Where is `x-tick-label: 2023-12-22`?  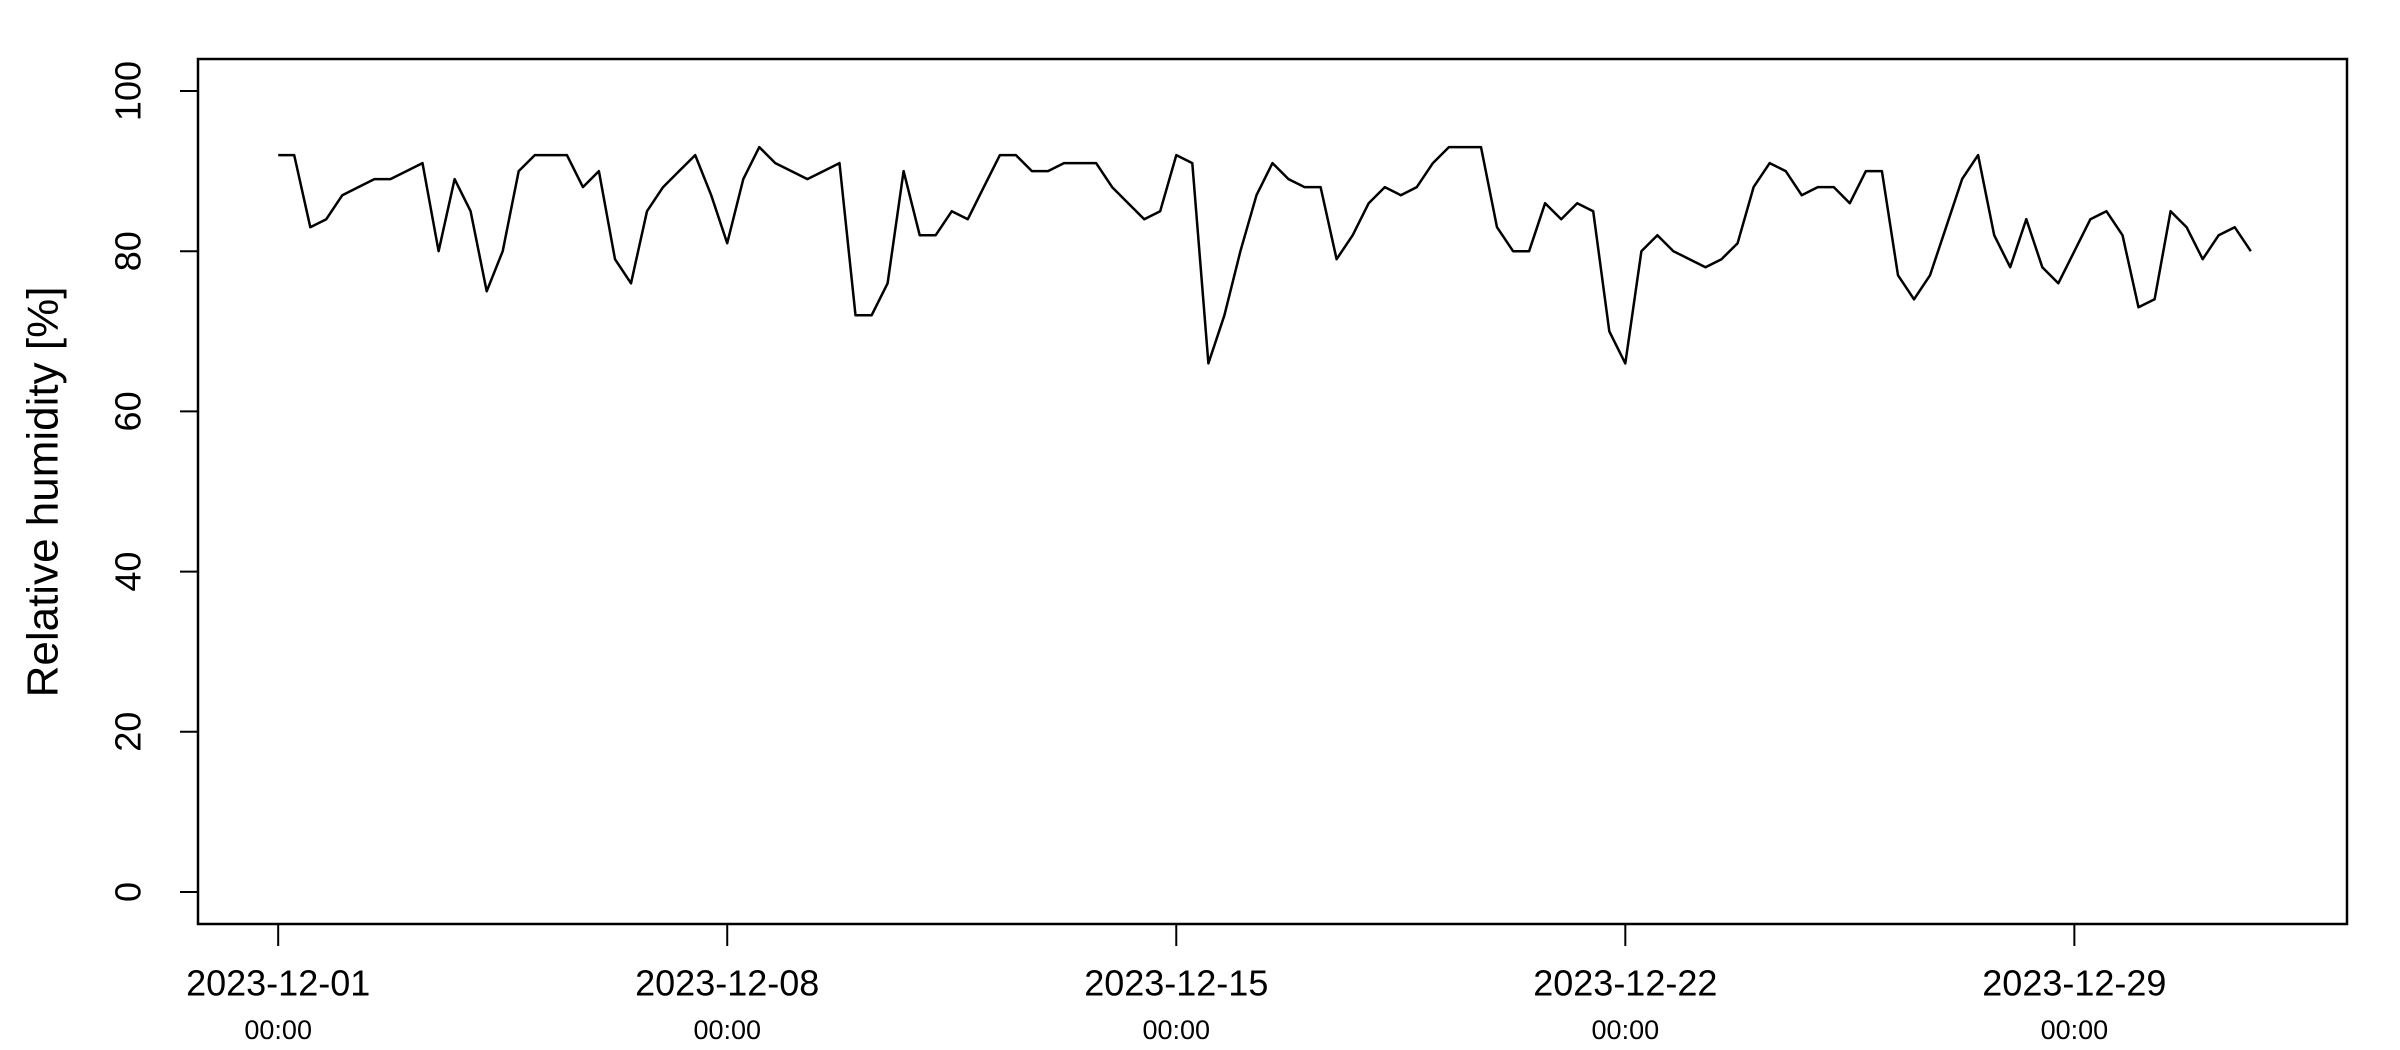 x-tick-label: 2023-12-22 is located at coordinates (1625, 983).